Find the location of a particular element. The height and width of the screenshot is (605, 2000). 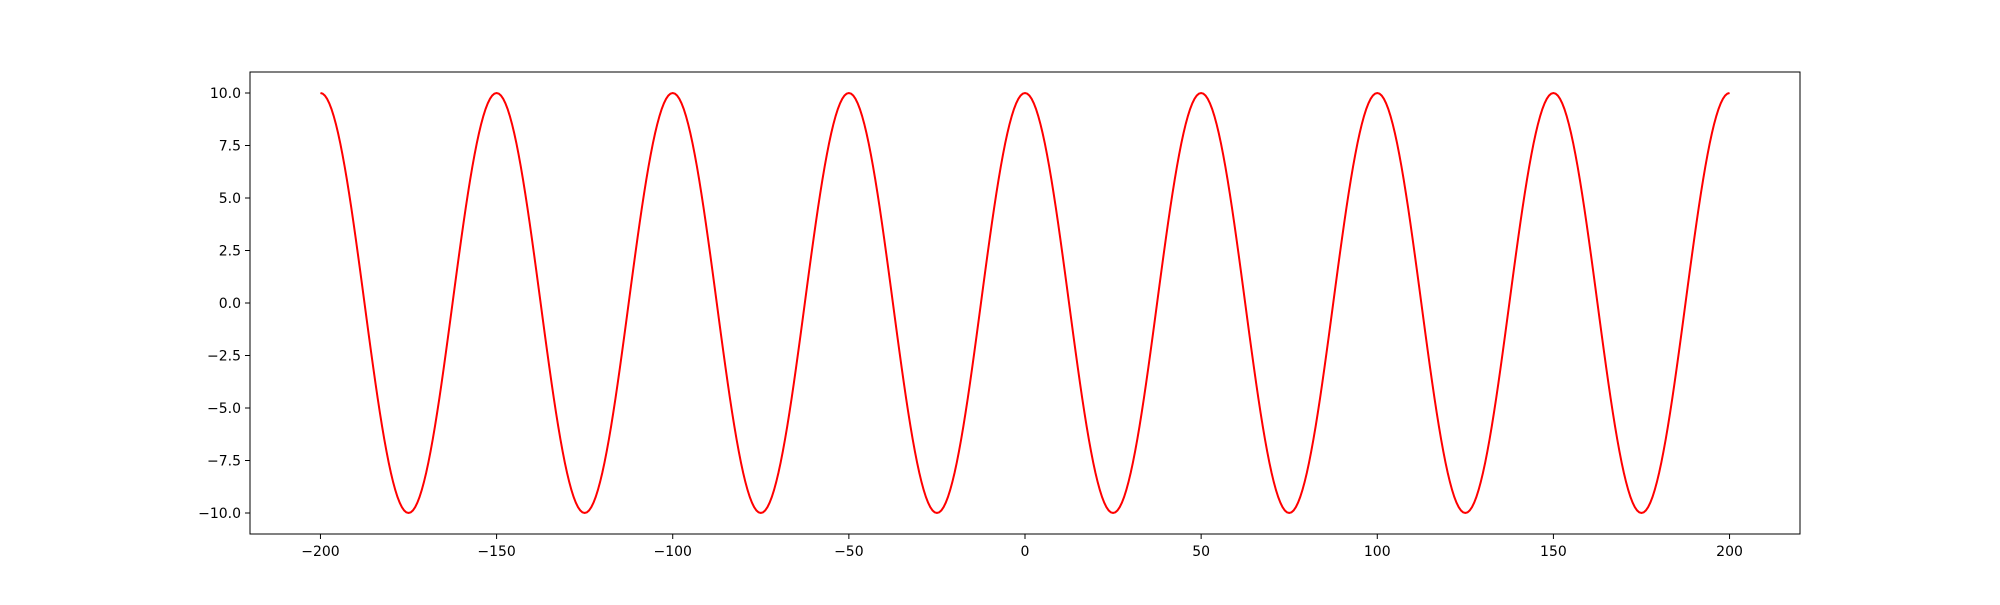

y-tick-label: 5.0 is located at coordinates (230, 199).